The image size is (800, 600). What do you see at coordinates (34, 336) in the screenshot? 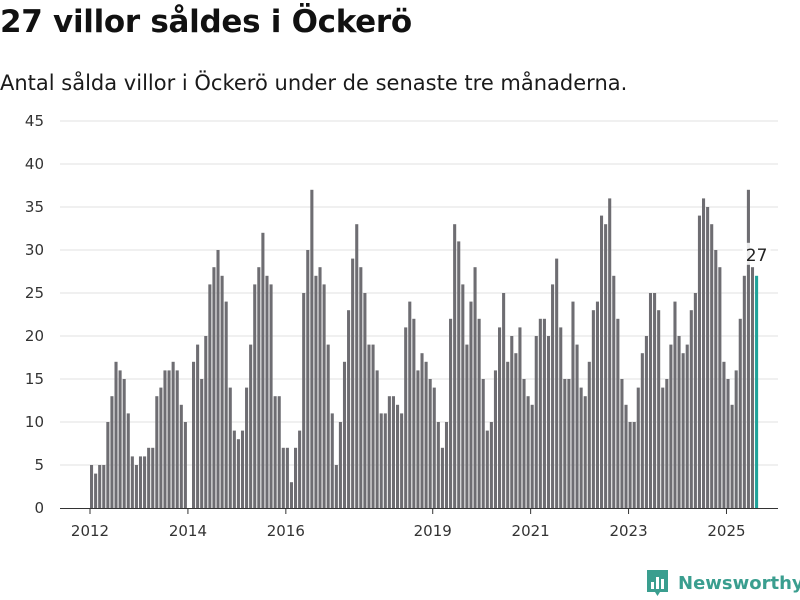
I see `y-tick-label: 20` at bounding box center [34, 336].